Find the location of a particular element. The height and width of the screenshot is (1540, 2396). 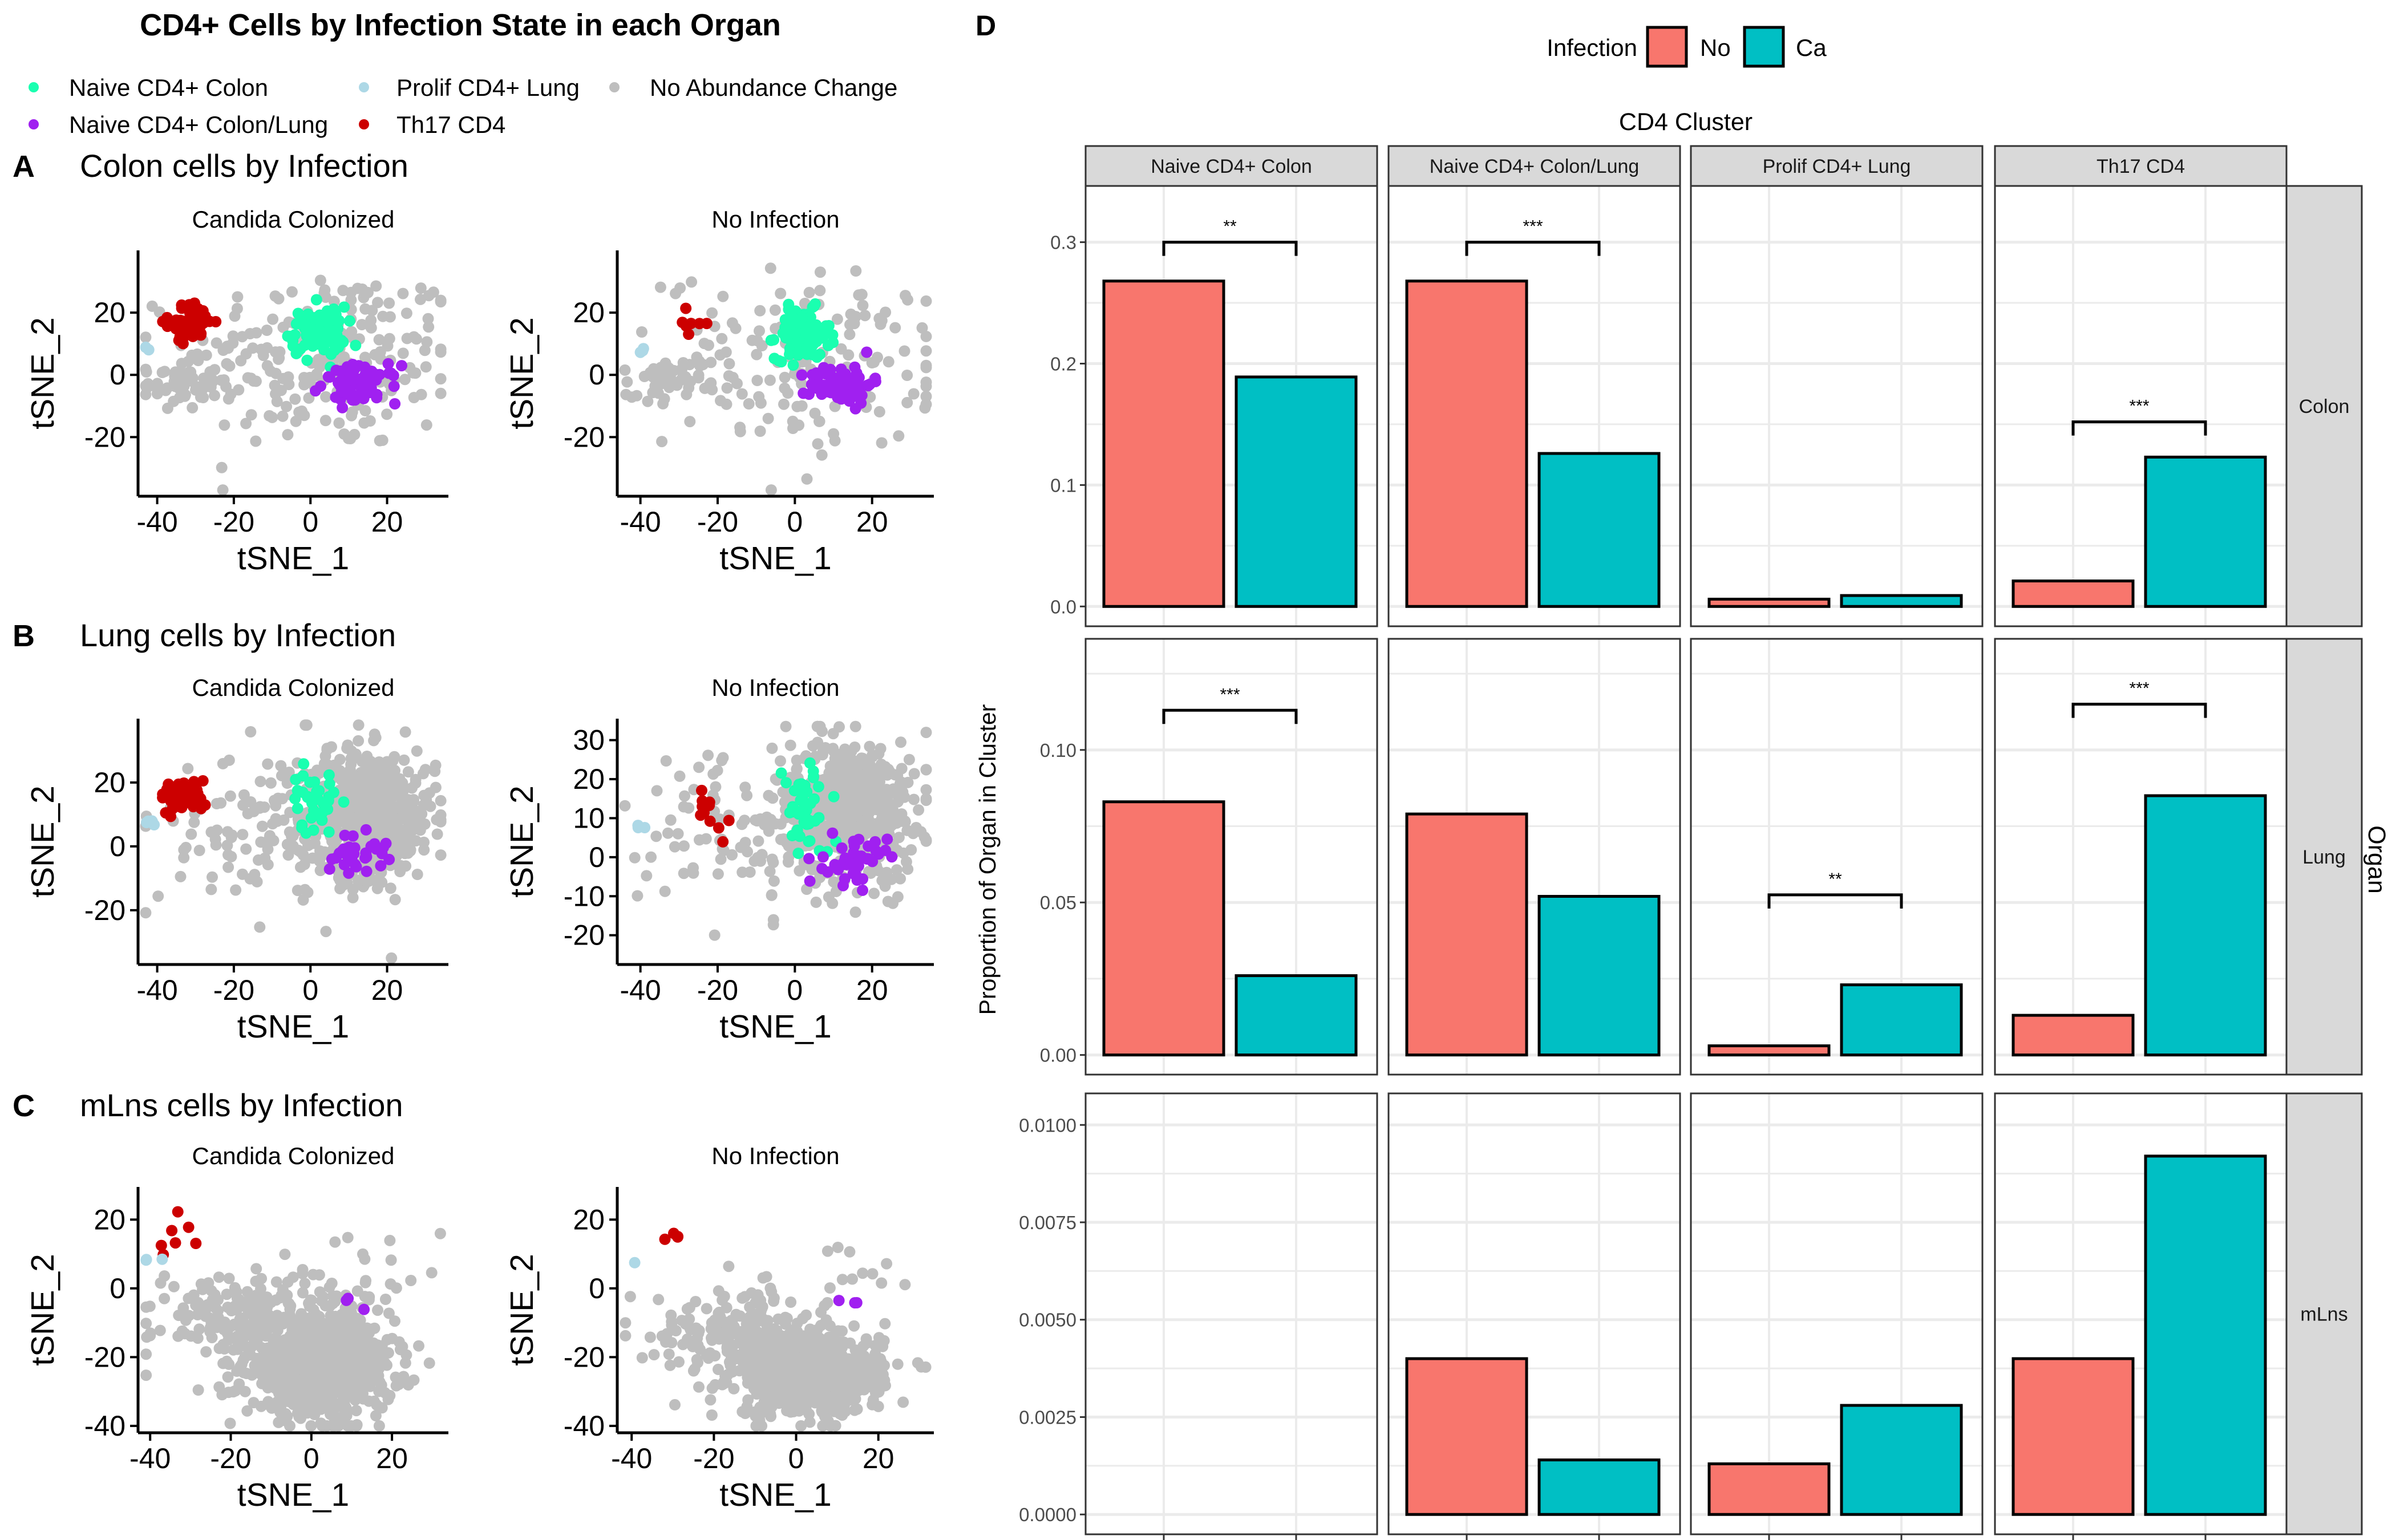

points is located at coordinates (293, 842).